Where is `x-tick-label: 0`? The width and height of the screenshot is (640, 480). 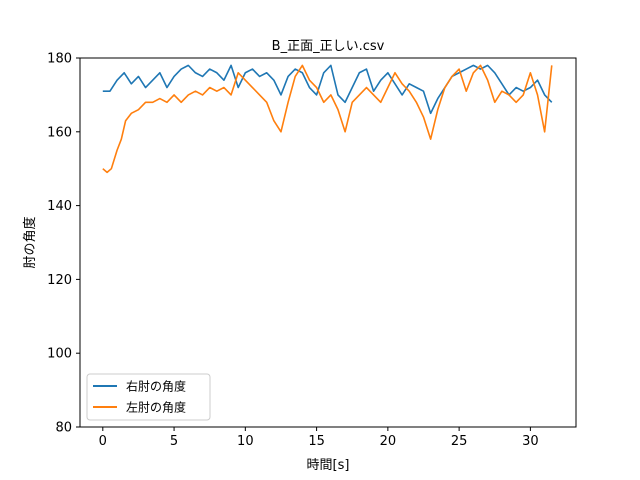
x-tick-label: 0 is located at coordinates (103, 441).